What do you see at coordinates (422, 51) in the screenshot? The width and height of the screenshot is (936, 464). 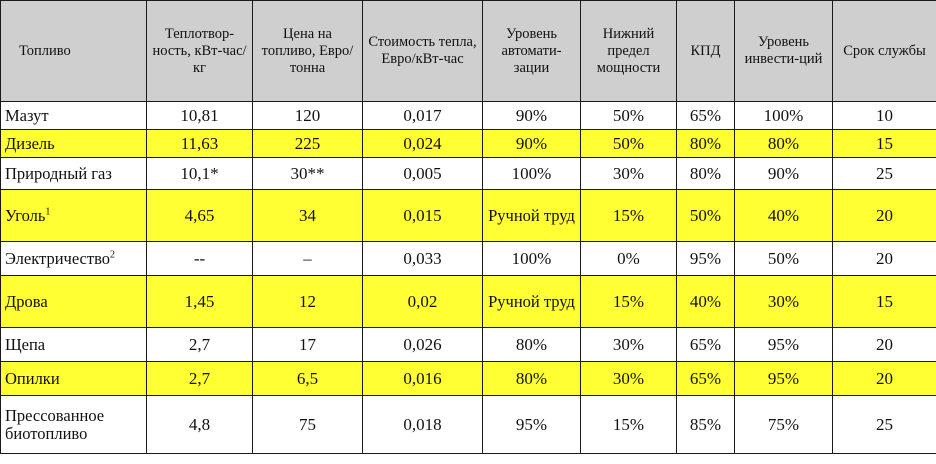 I see `column-header: Стоимость тепла, Евро/кВт-час` at bounding box center [422, 51].